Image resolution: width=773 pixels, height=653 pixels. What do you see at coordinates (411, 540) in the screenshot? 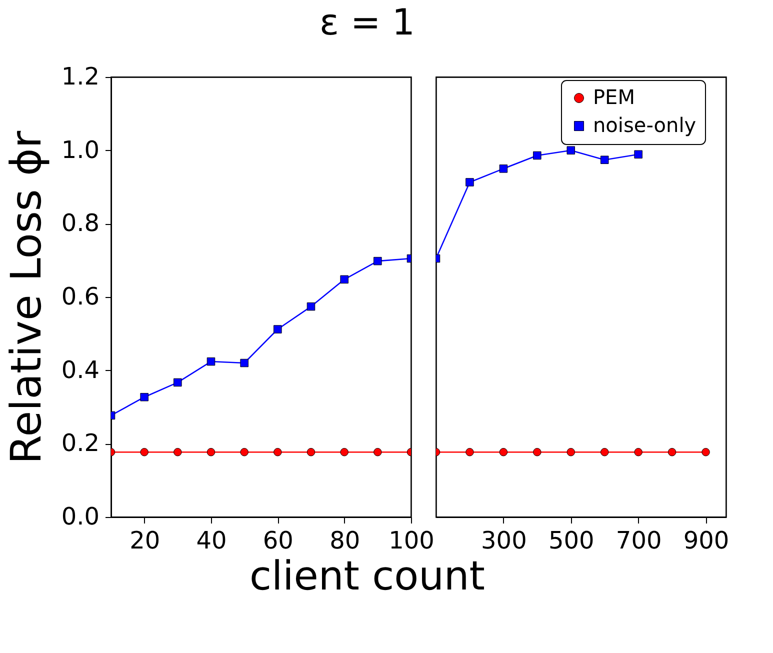
I see `x-tick-label: 100` at bounding box center [411, 540].